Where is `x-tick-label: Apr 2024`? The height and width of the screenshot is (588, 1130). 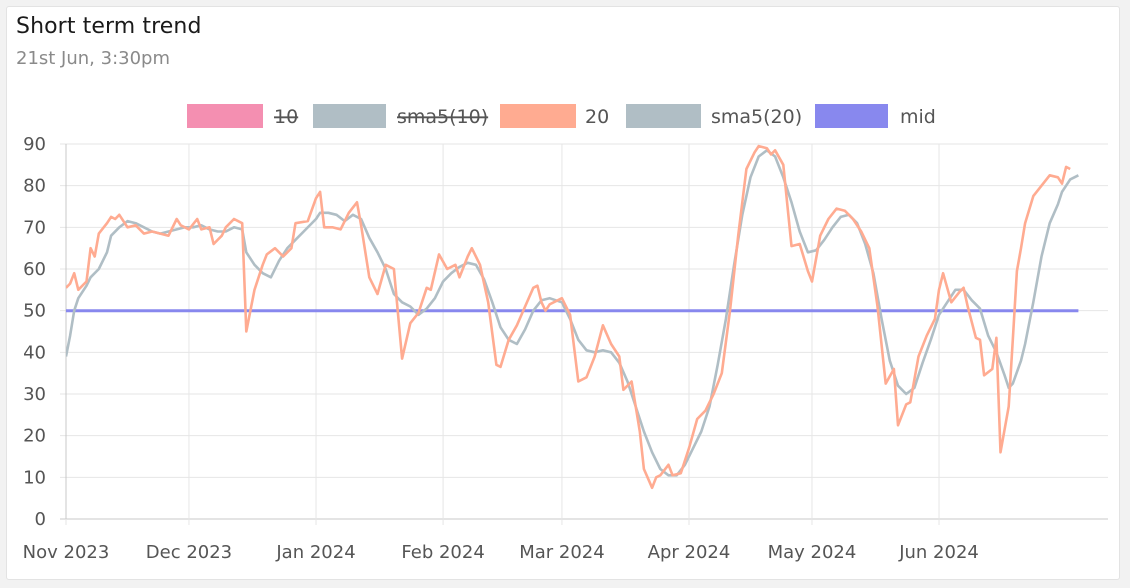
x-tick-label: Apr 2024 is located at coordinates (689, 552).